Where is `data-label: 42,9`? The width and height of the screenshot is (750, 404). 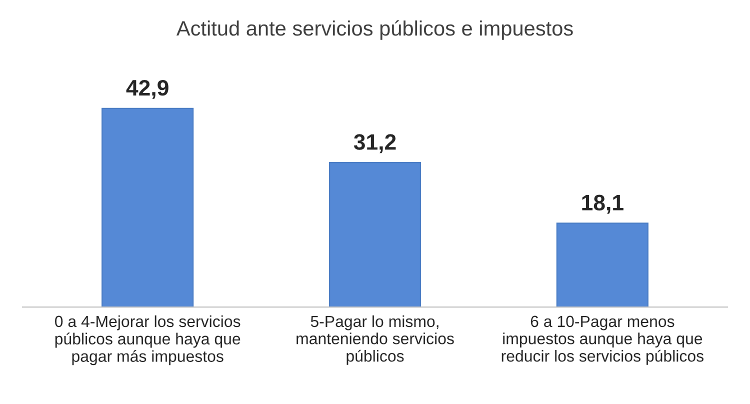 data-label: 42,9 is located at coordinates (147, 89).